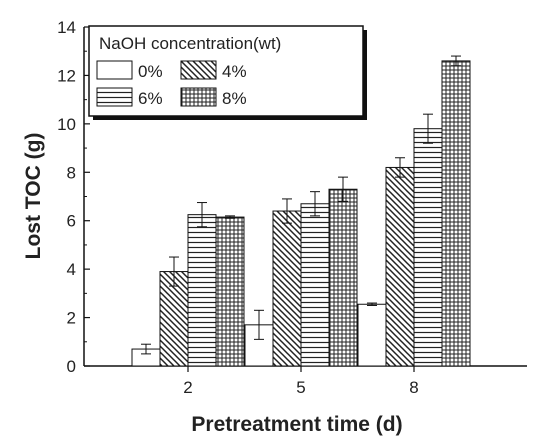 This screenshot has width=538, height=439. Describe the element at coordinates (73, 197) in the screenshot. I see `y-axis-ticks: 0 2 4 6 8 10 12 14` at that location.